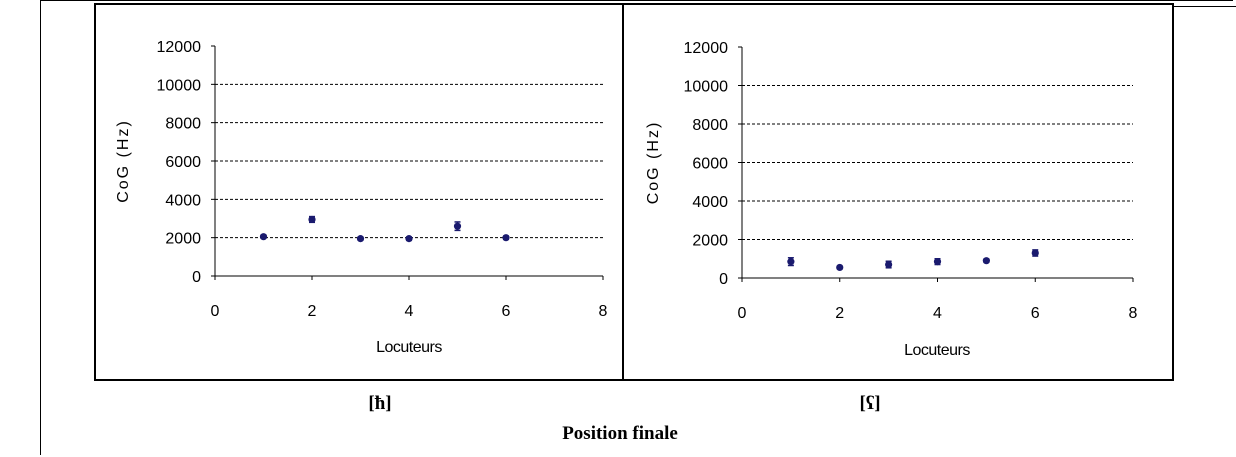 The image size is (1236, 457). What do you see at coordinates (620, 433) in the screenshot?
I see `footer-caption: Position finale` at bounding box center [620, 433].